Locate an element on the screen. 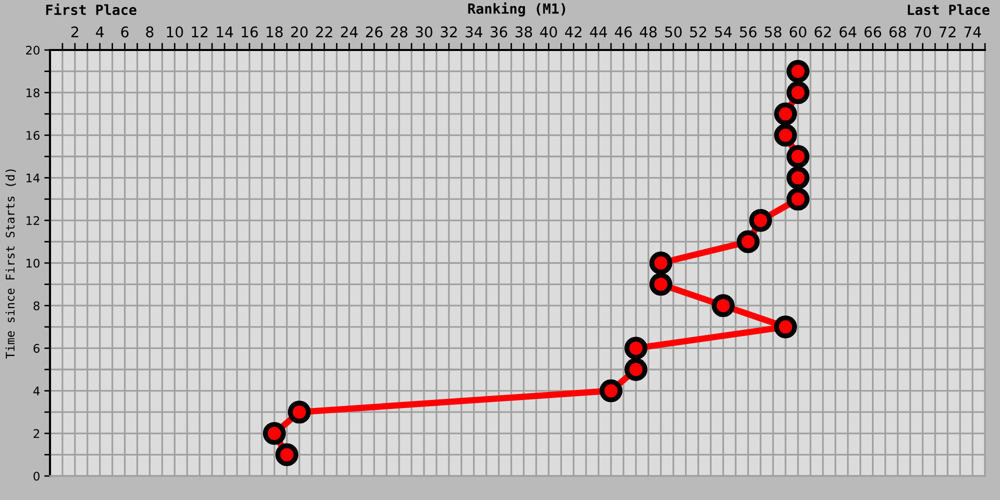 This screenshot has height=500, width=1000. x-tick-label: 66 is located at coordinates (873, 32).